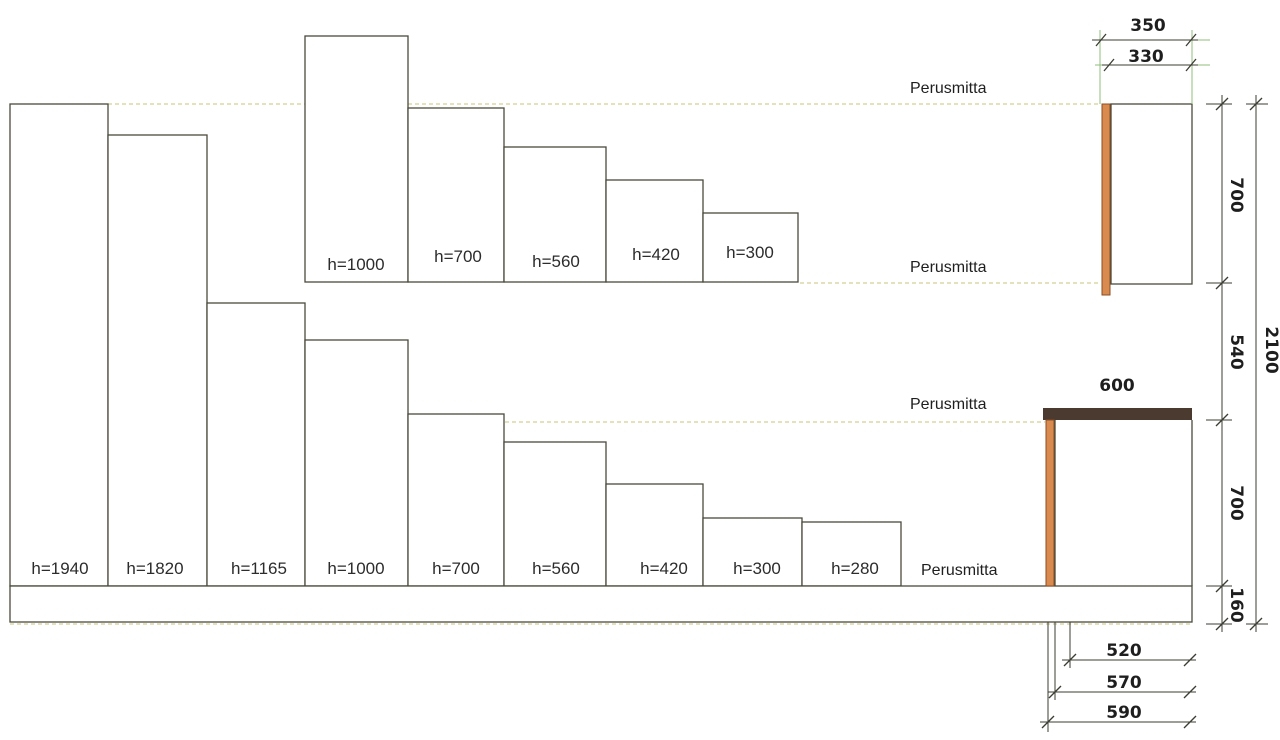 Image resolution: width=1280 pixels, height=740 pixels. Describe the element at coordinates (1117, 386) in the screenshot. I see `dimension-600: 600` at that location.